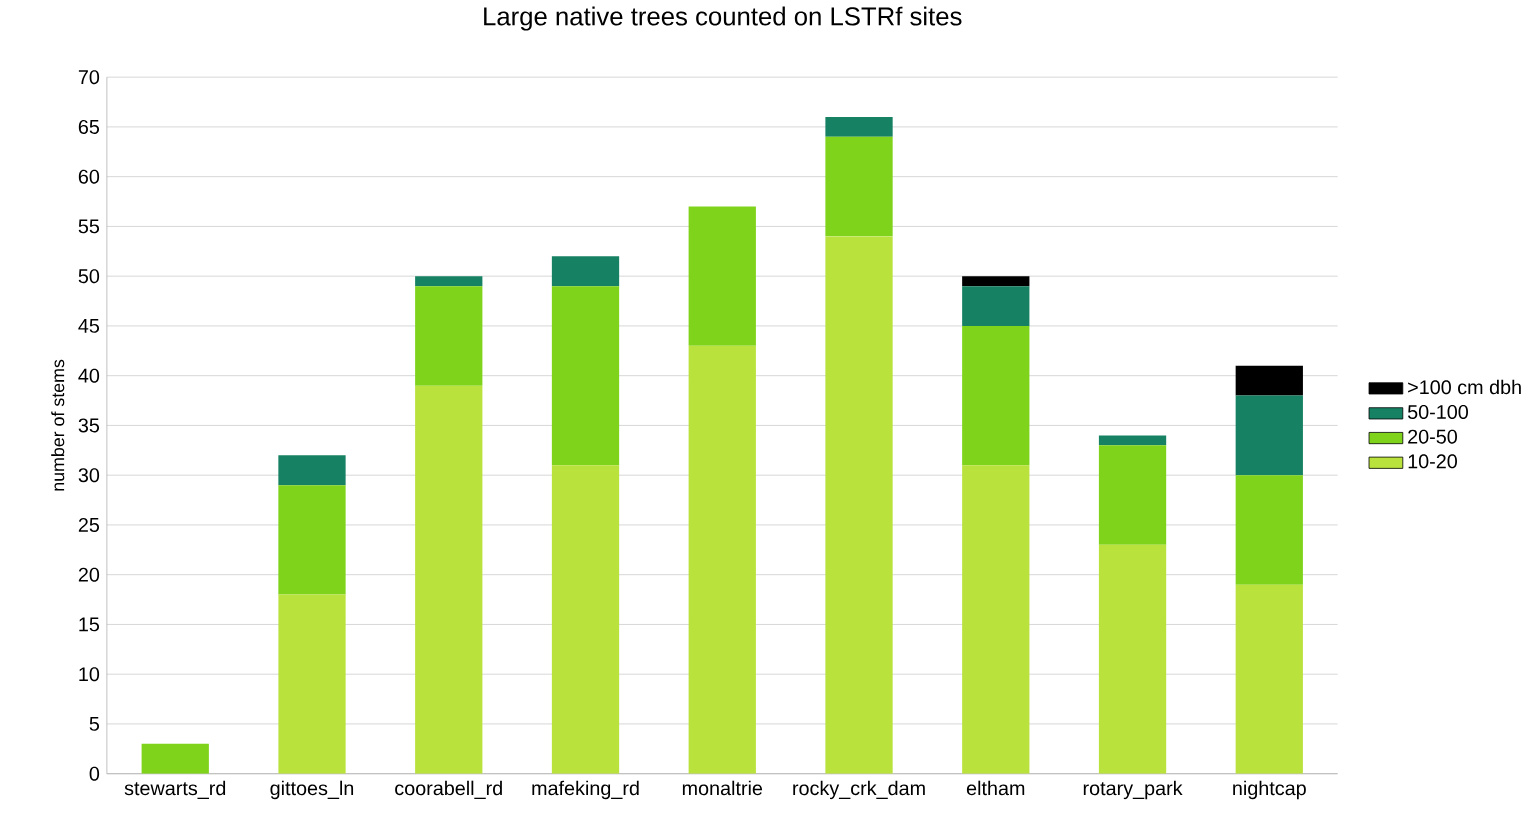  Describe the element at coordinates (89, 126) in the screenshot. I see `y-tick-label: 65` at that location.